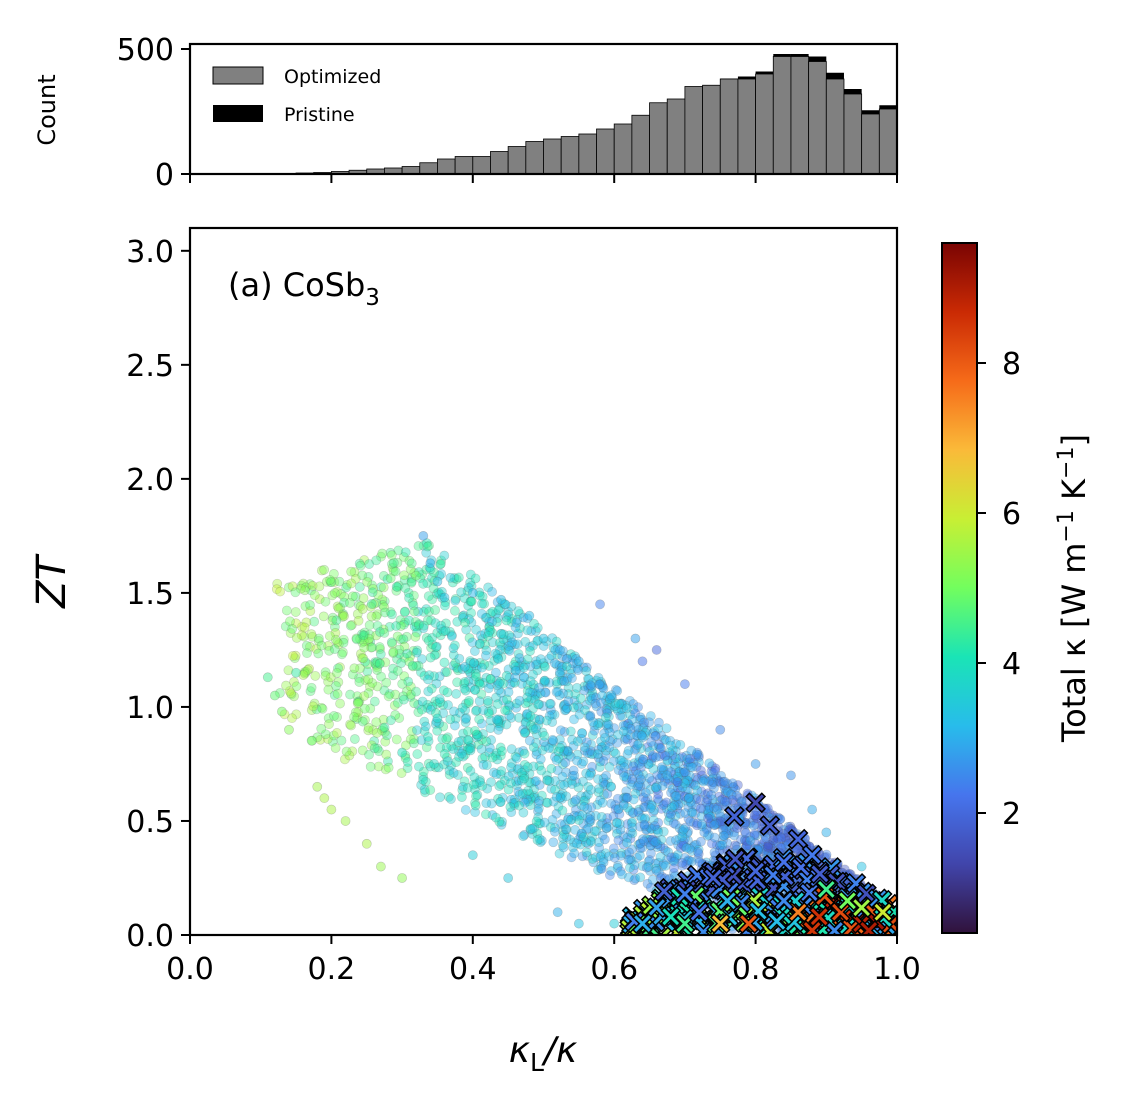 This screenshot has height=1100, width=1124. Describe the element at coordinates (578, 114) in the screenshot. I see `histogram-bars` at that location.